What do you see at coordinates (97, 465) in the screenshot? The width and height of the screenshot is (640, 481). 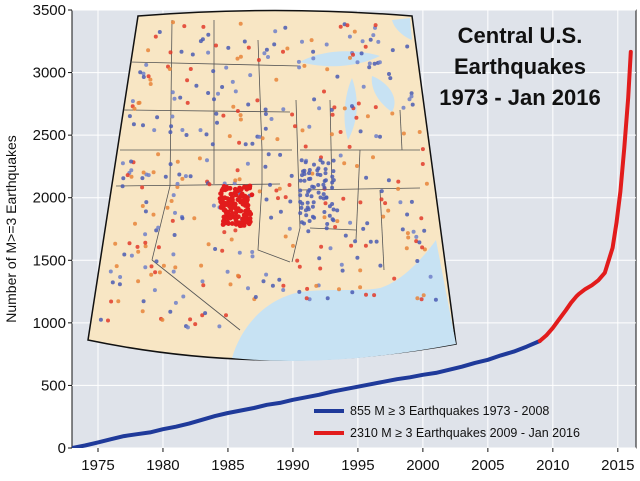 I see `x-tick-label: 1975` at bounding box center [97, 465].